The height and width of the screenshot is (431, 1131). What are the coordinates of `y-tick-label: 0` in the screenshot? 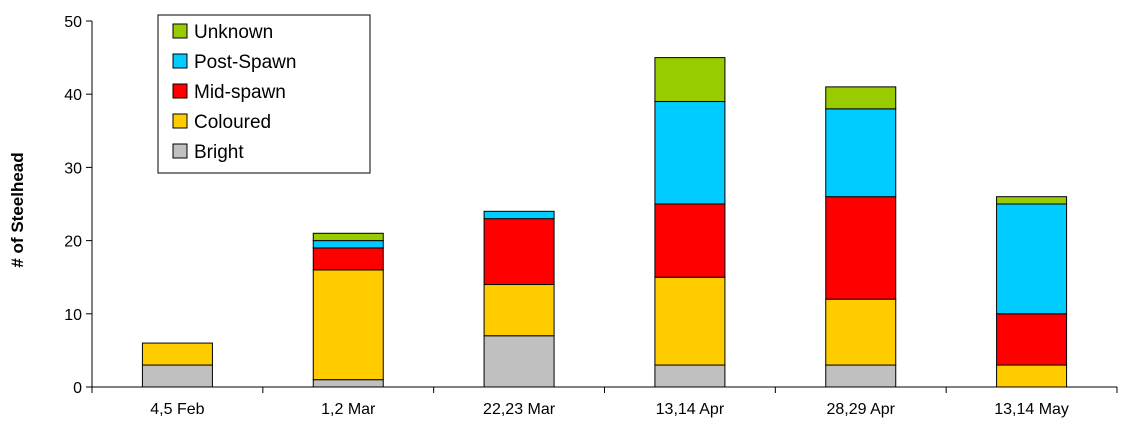 It's located at (77, 388).